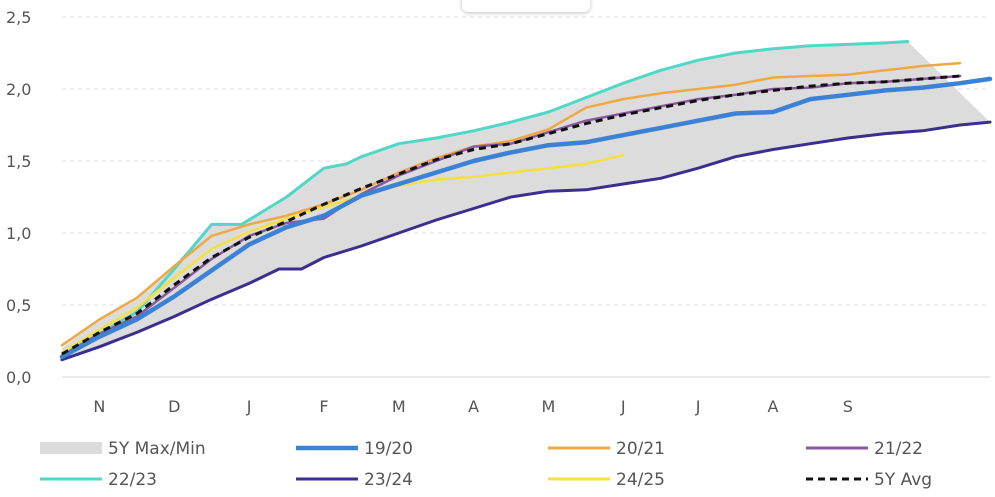 Image resolution: width=995 pixels, height=497 pixels. I want to click on legend-label-19-20: 19/20, so click(388, 449).